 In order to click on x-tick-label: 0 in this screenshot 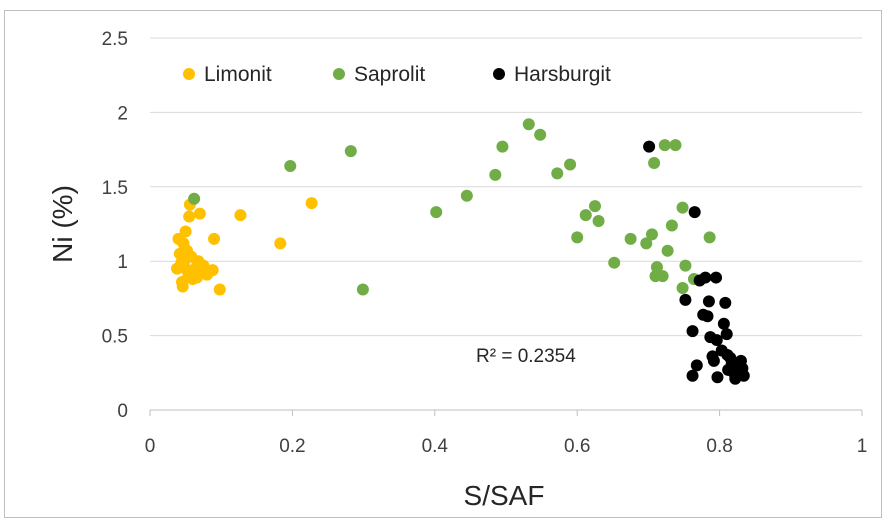, I will do `click(150, 446)`.